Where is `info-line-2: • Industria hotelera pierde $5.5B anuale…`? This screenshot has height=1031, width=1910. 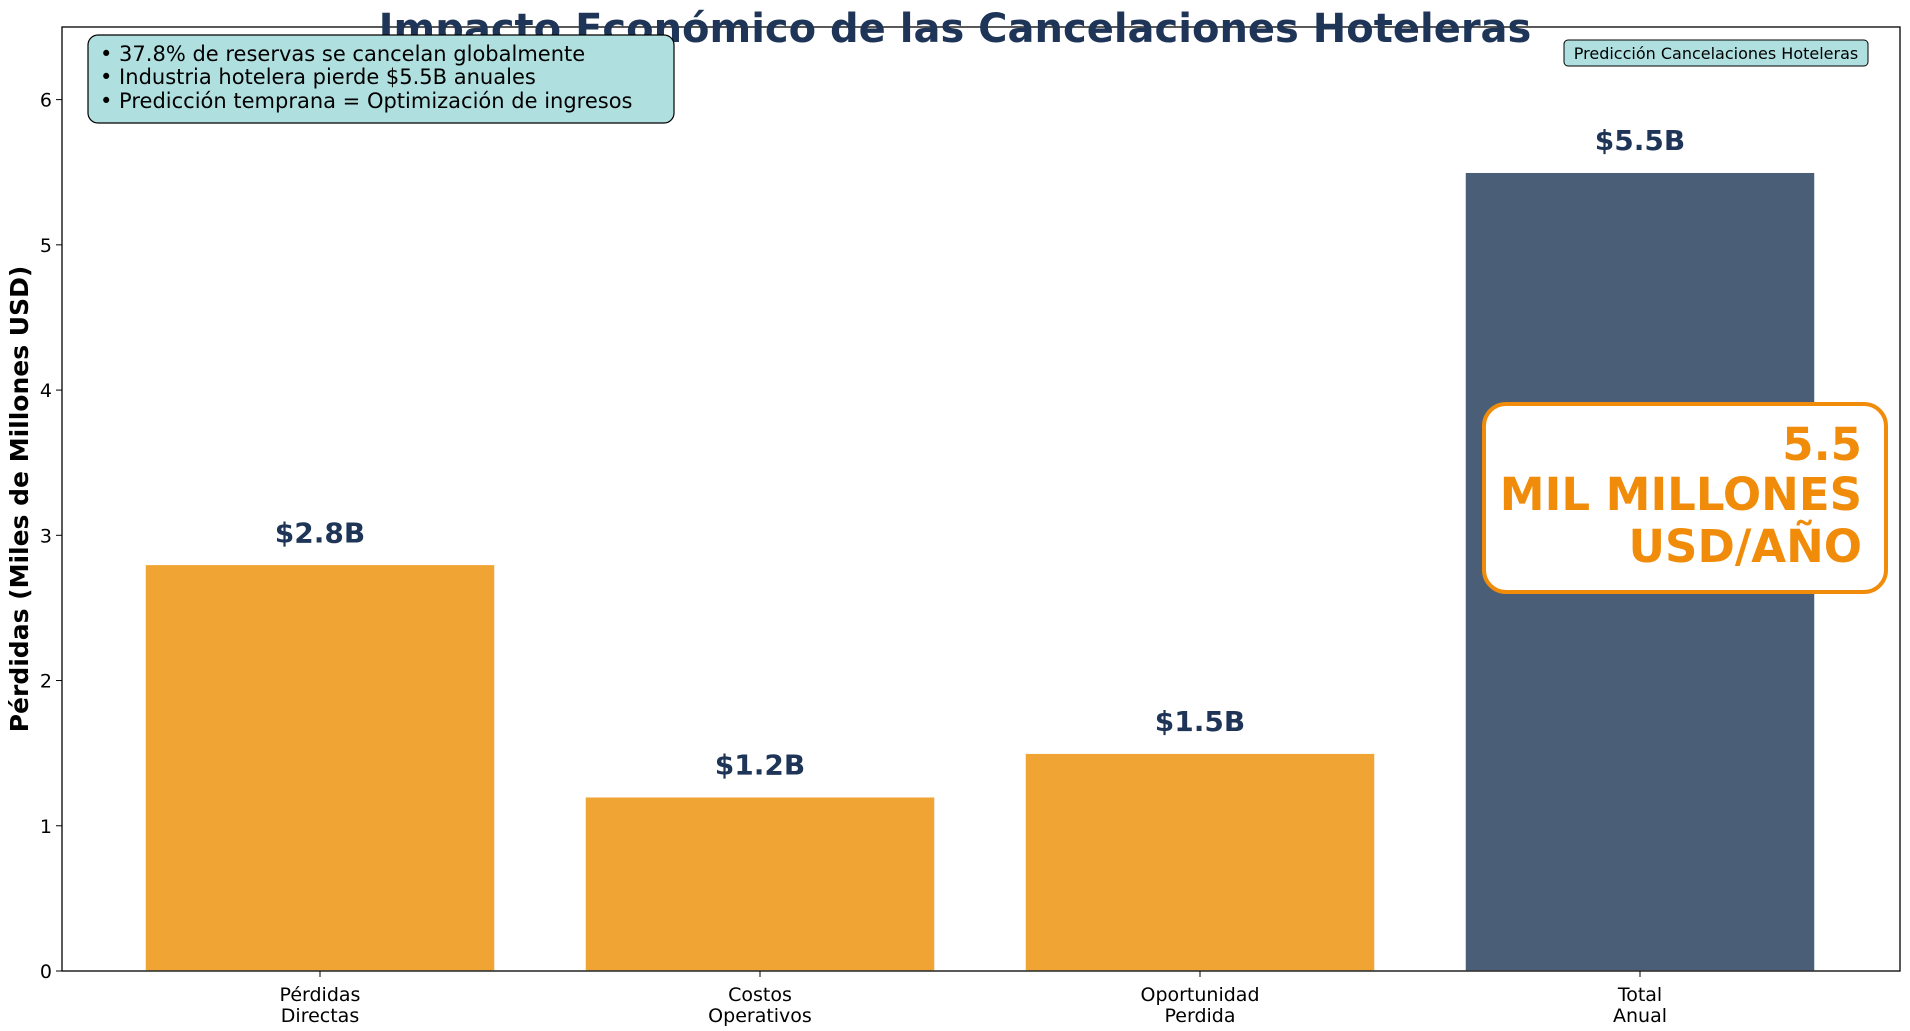
info-line-2: • Industria hotelera pierde $5.5B anuale… is located at coordinates (318, 77).